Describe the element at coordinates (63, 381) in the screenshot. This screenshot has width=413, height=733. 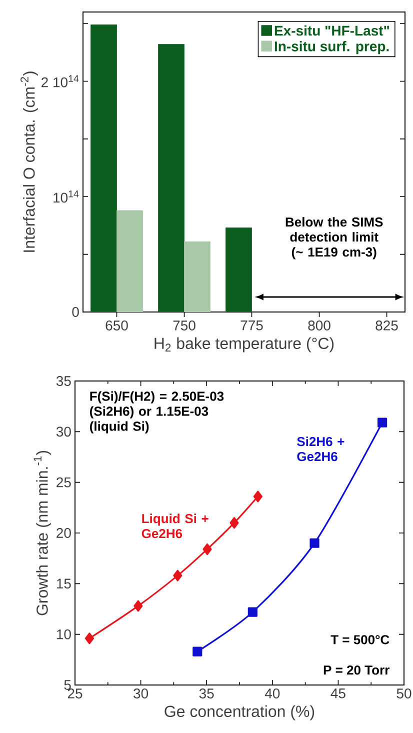
I see `y-tick-label: 35` at that location.